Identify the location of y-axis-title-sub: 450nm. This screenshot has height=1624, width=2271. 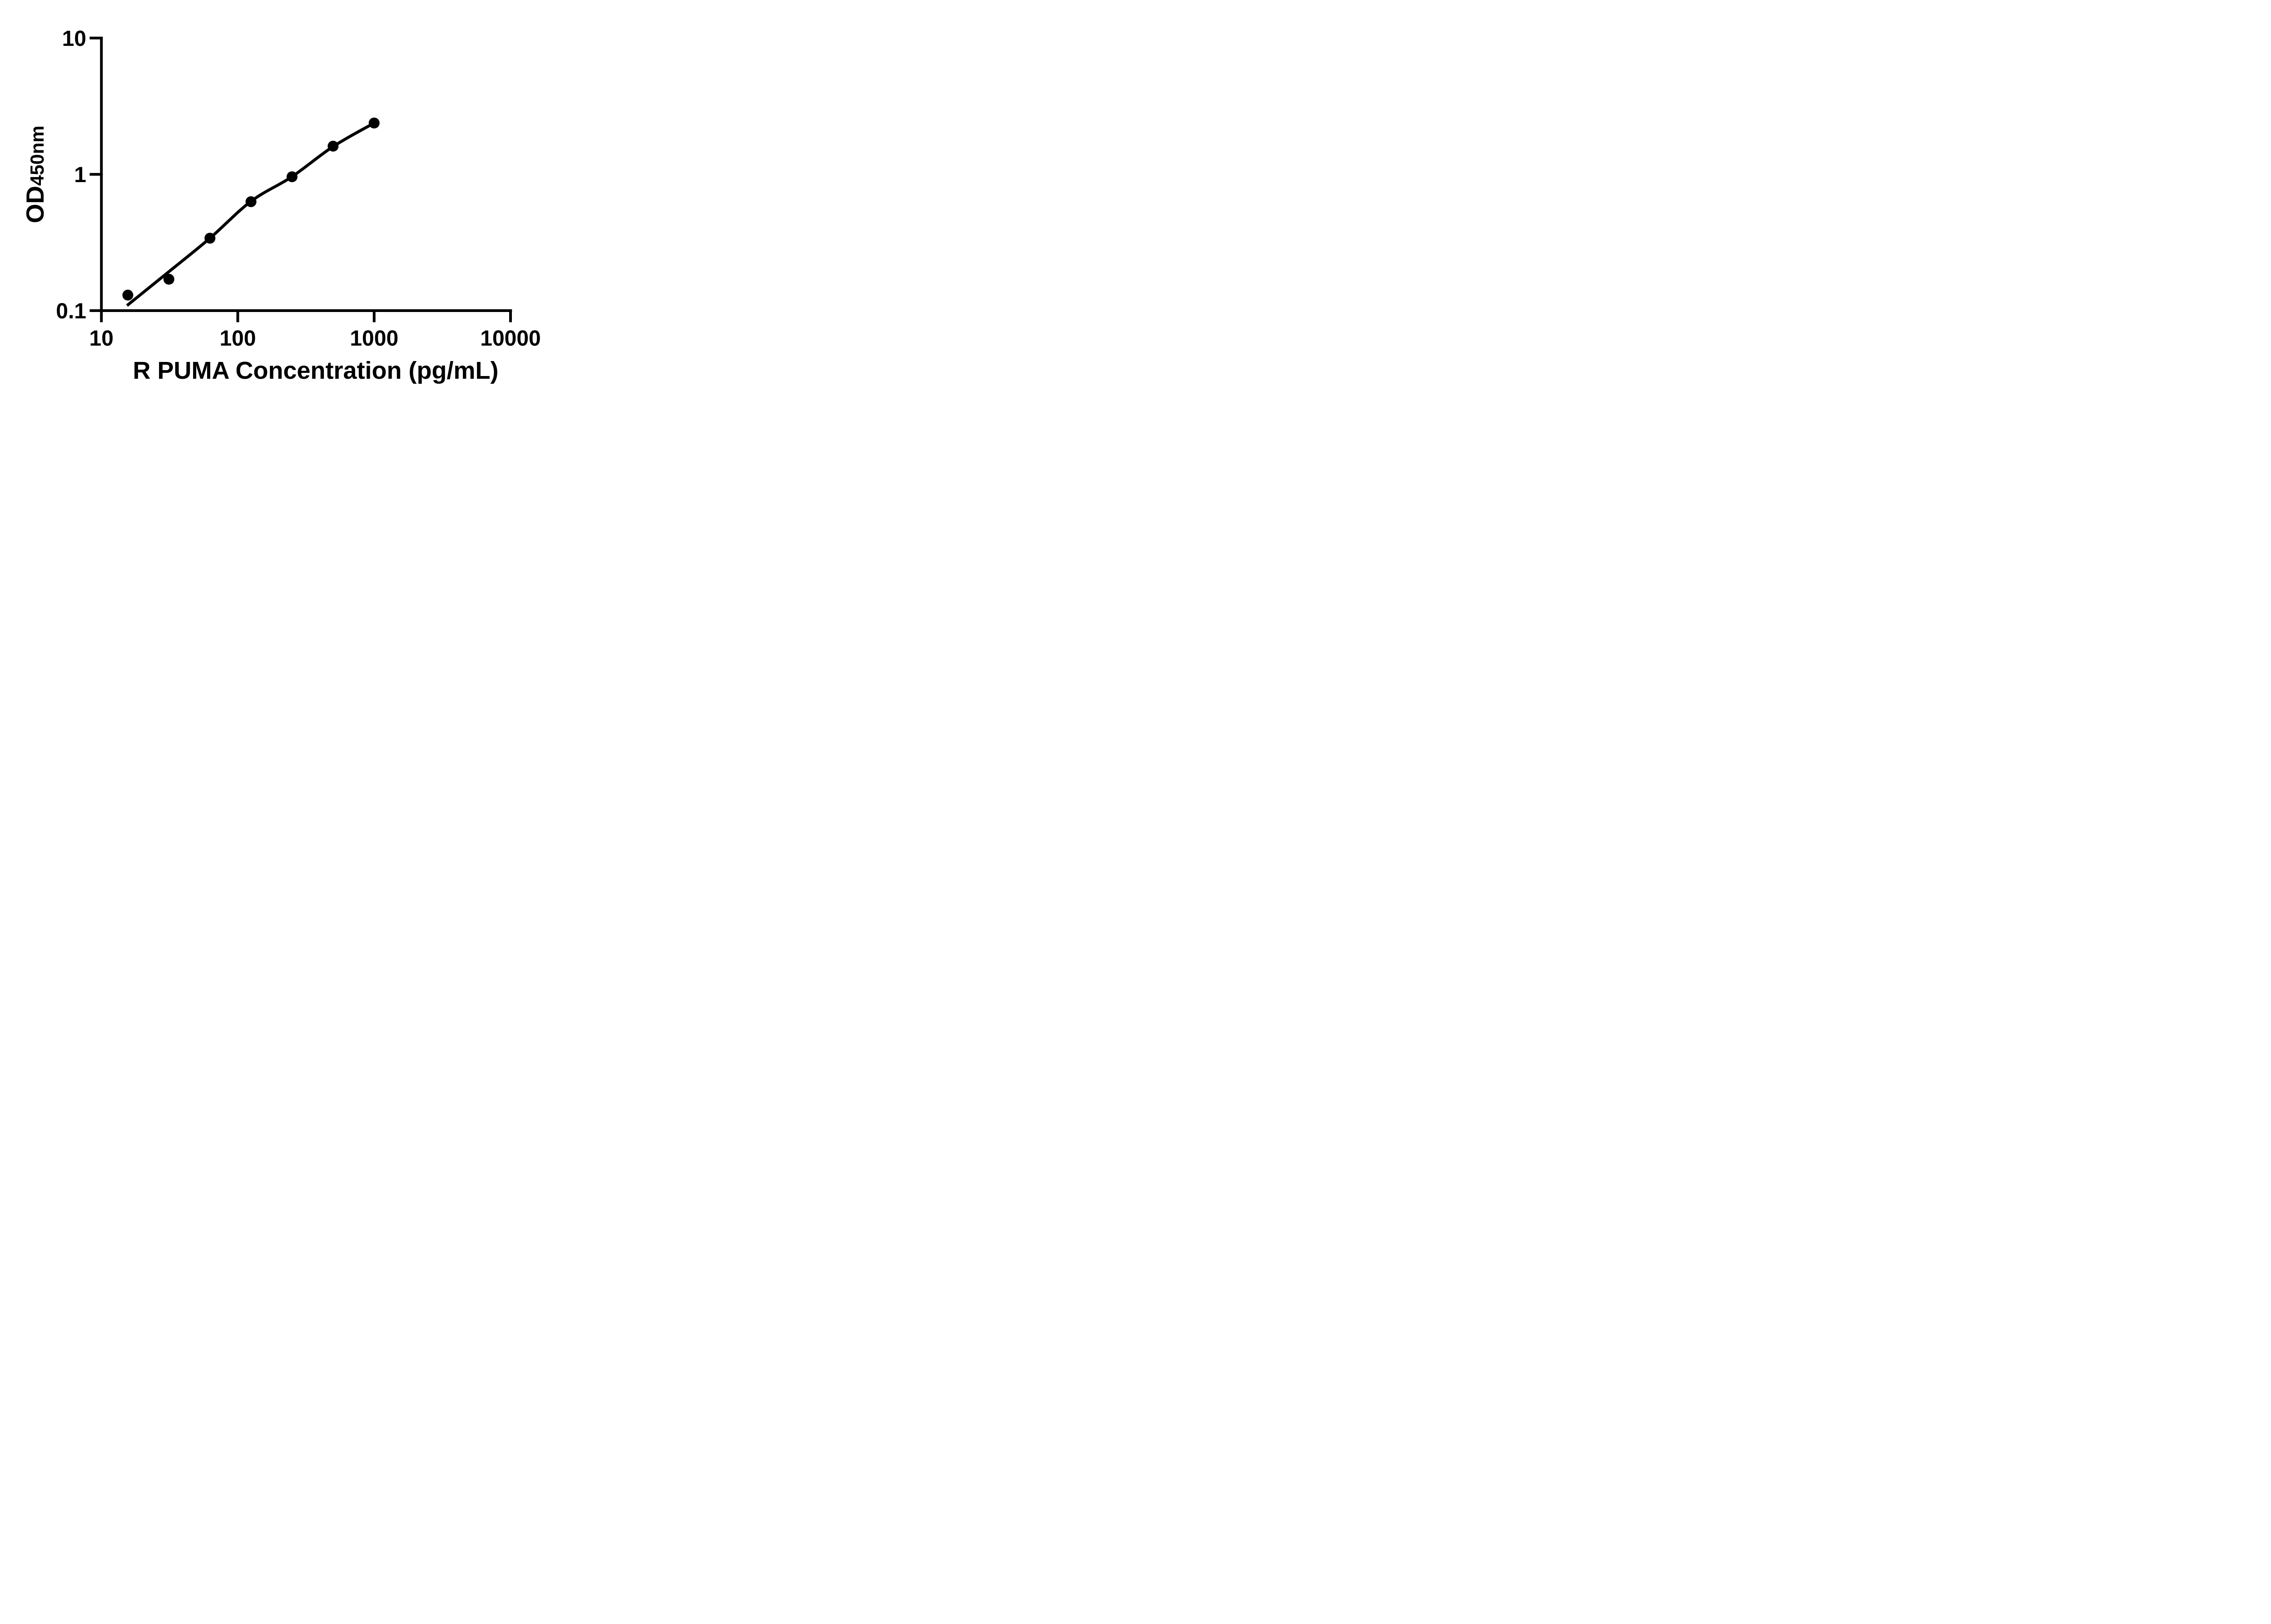
(37, 155).